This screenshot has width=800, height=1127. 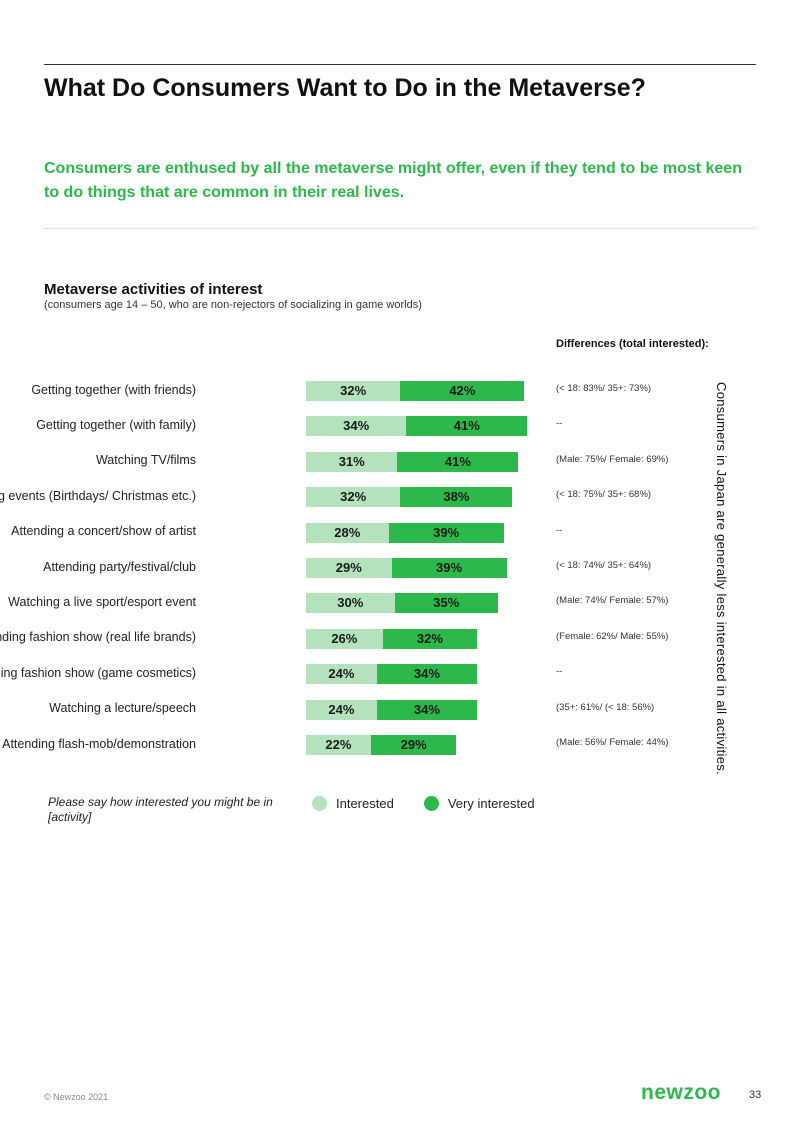 I want to click on category-label: Watching TV/films, so click(x=145, y=460).